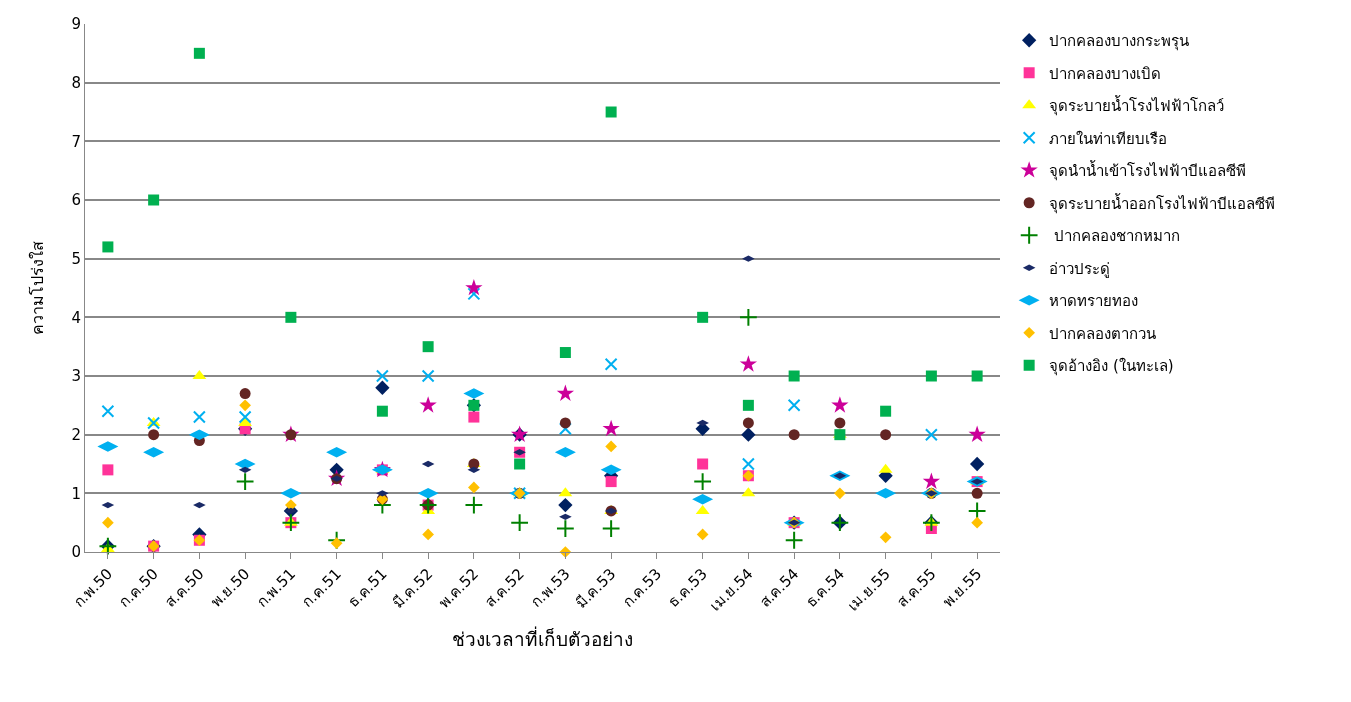  What do you see at coordinates (76, 552) in the screenshot?
I see `y-tick-label: 0` at bounding box center [76, 552].